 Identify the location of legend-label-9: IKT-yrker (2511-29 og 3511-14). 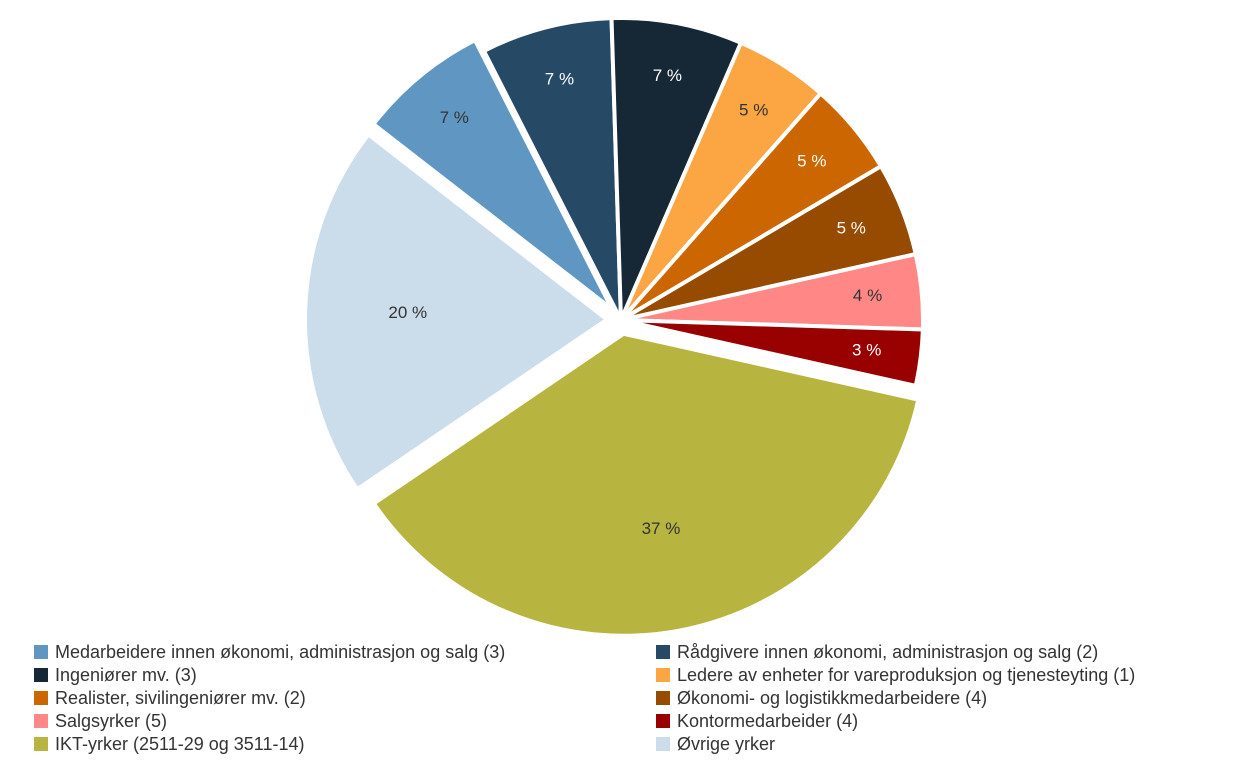
(180, 744).